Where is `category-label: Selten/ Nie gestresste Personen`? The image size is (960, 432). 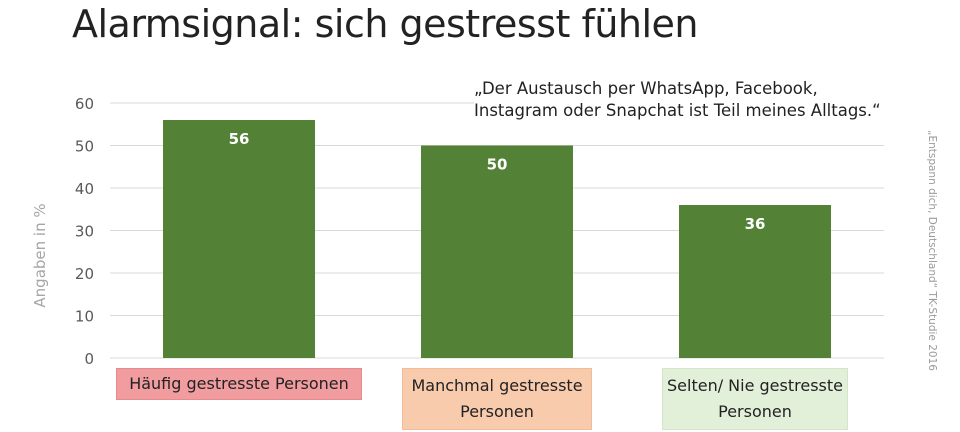
category-label: Selten/ Nie gestresste Personen is located at coordinates (755, 399).